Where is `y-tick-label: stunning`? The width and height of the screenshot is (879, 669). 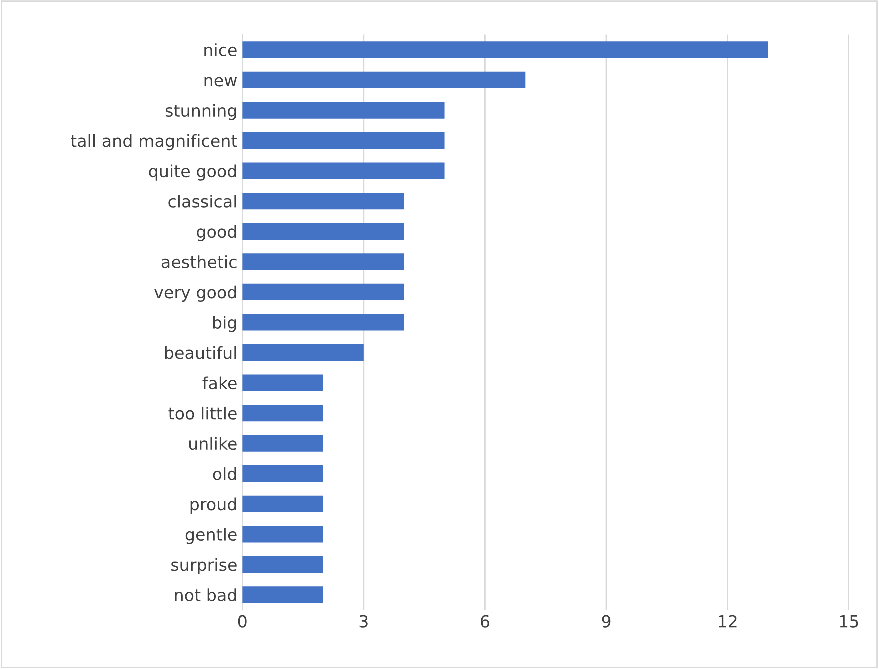
y-tick-label: stunning is located at coordinates (201, 112).